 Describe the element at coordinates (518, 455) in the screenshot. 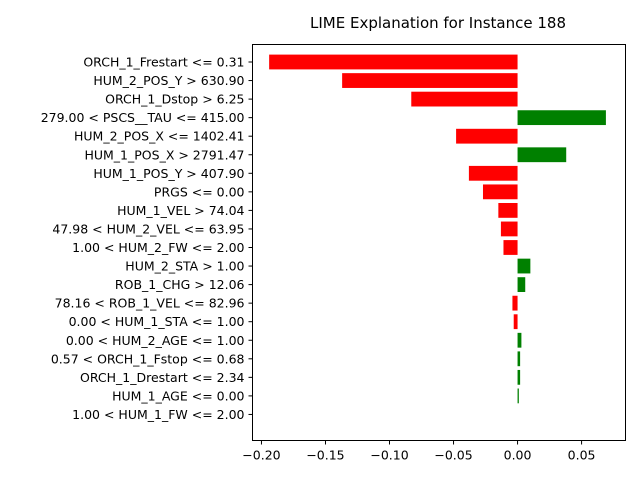

I see `x-tick-label: 0.00` at that location.